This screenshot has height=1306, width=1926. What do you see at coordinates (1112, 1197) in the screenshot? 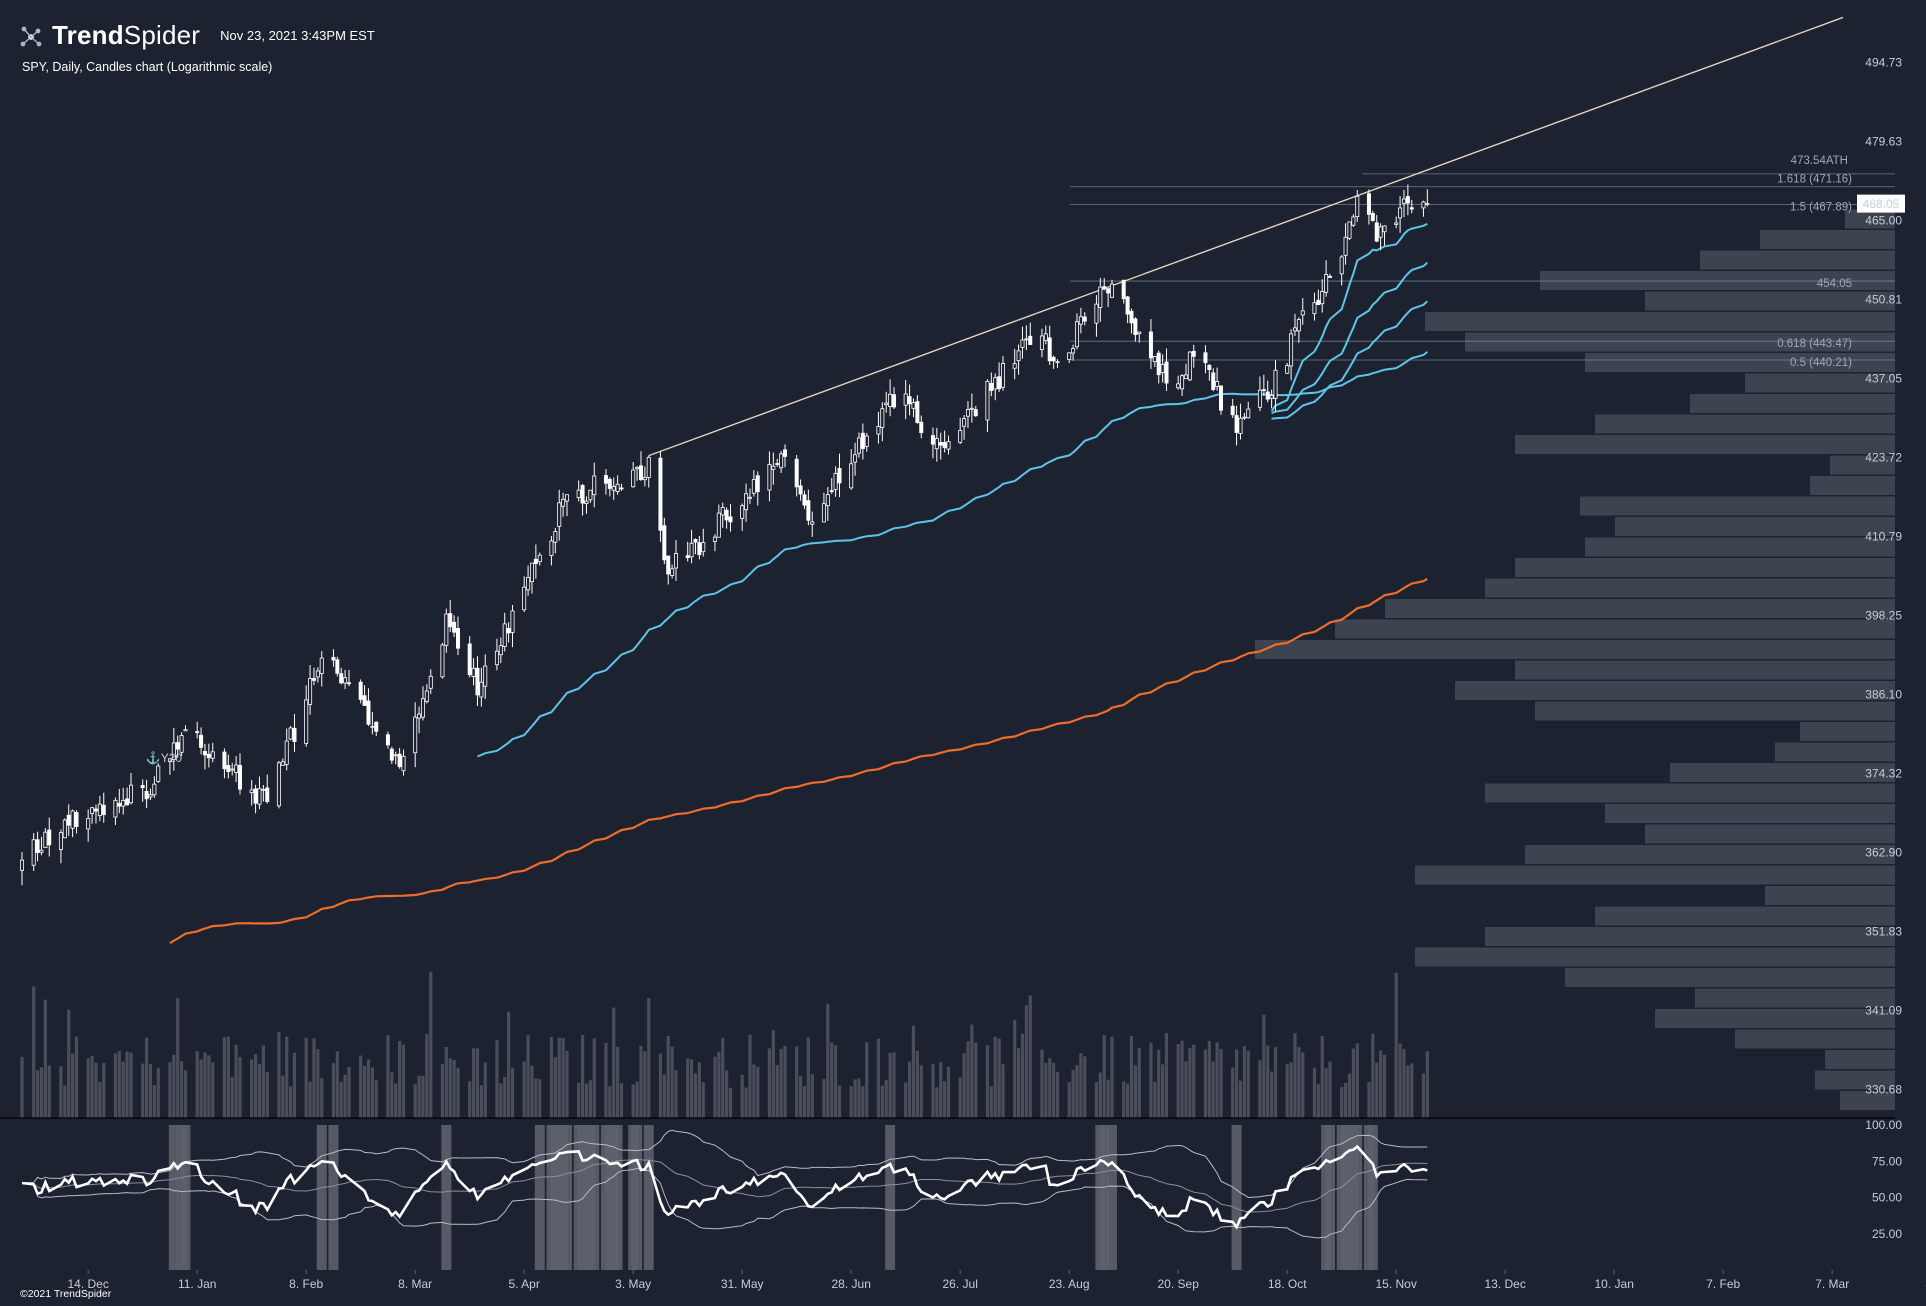
I see `rsi-highlight` at bounding box center [1112, 1197].